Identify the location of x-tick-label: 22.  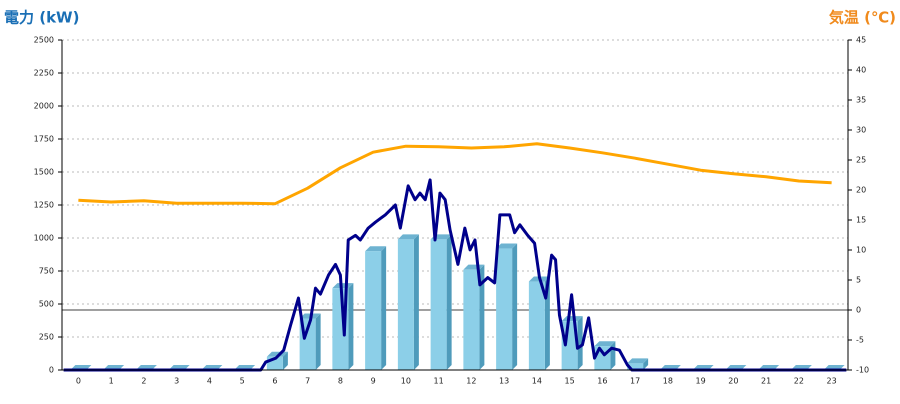
(799, 381).